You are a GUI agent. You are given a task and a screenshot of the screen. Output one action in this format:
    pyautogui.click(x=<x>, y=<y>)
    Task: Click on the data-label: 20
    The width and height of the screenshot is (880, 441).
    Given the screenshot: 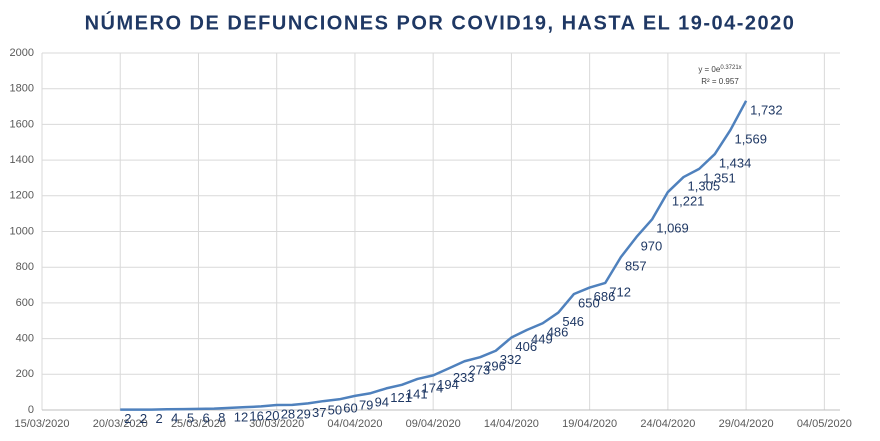 What is the action you would take?
    pyautogui.click(x=272, y=415)
    